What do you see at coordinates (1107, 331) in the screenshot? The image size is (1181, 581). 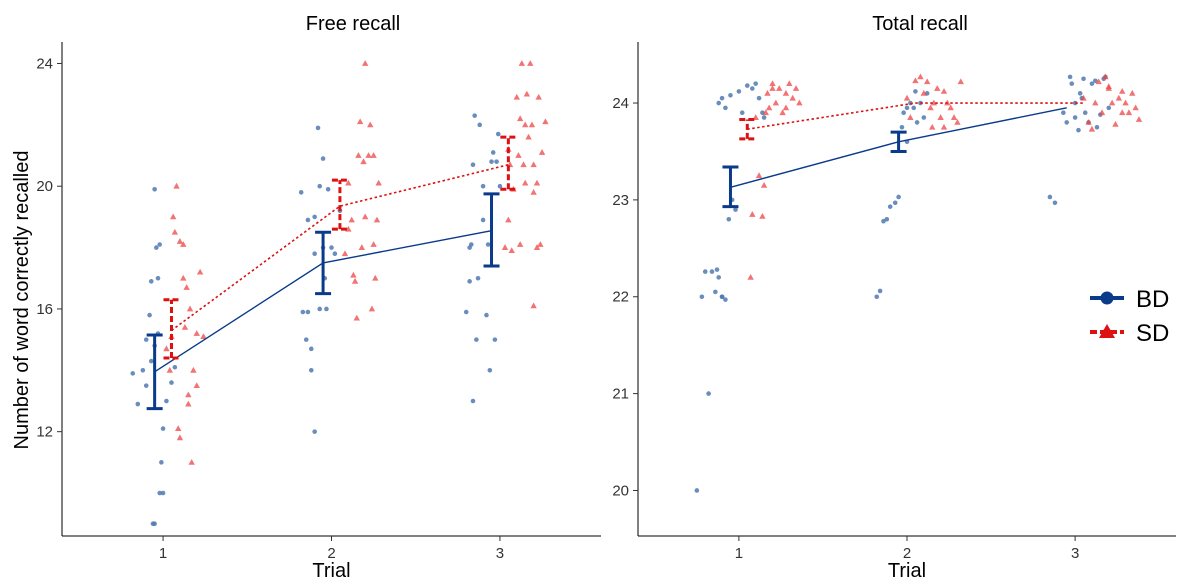 I see `legend-key-sd` at bounding box center [1107, 331].